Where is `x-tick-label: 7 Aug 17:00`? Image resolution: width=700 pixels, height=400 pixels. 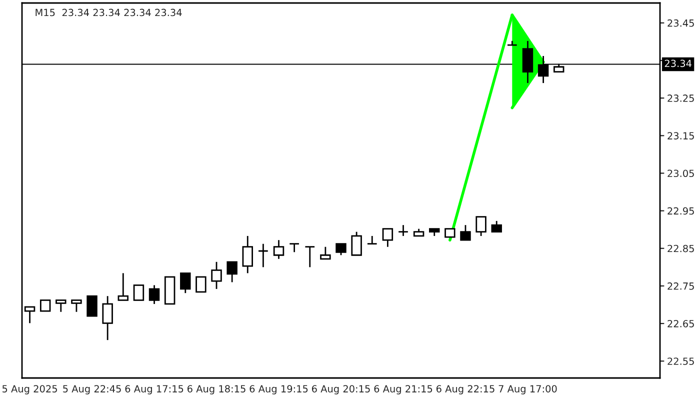
x-tick-label: 7 Aug 17:00 is located at coordinates (527, 389).